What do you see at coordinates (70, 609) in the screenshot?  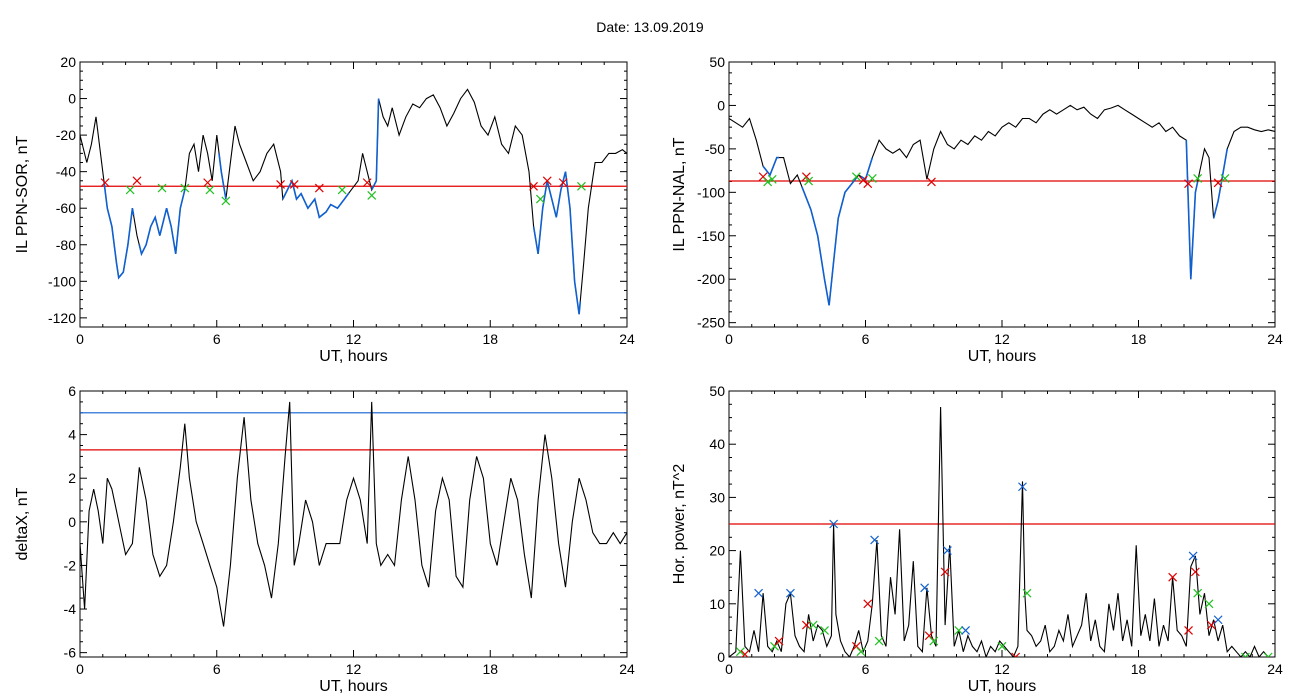 I see `y-tick-label: -4` at bounding box center [70, 609].